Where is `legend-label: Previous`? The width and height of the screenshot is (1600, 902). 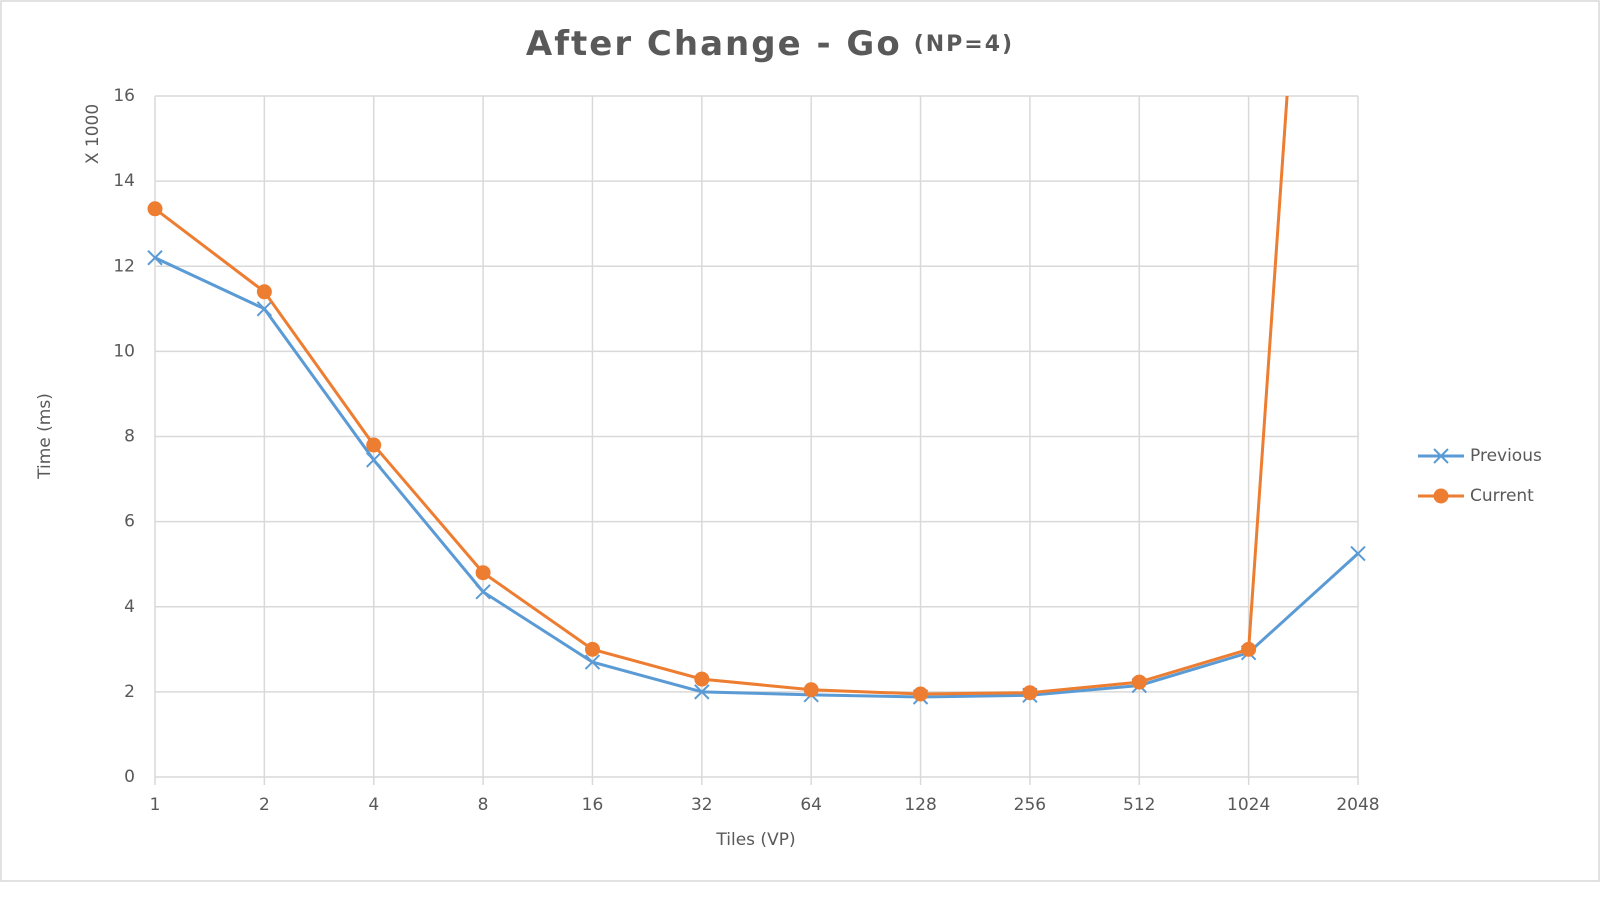
legend-label: Previous is located at coordinates (1506, 456).